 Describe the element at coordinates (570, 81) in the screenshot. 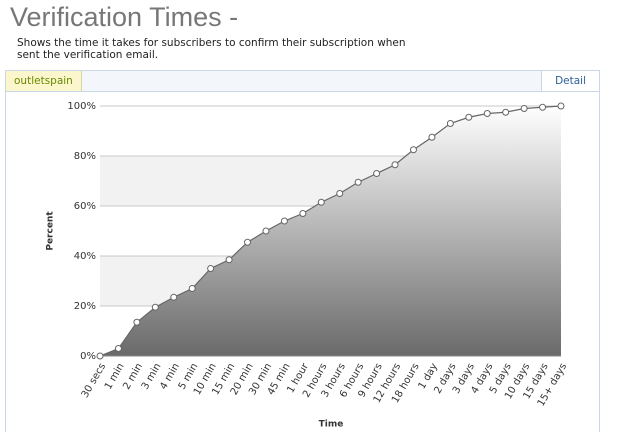

I see `detail-tab: Detail` at that location.